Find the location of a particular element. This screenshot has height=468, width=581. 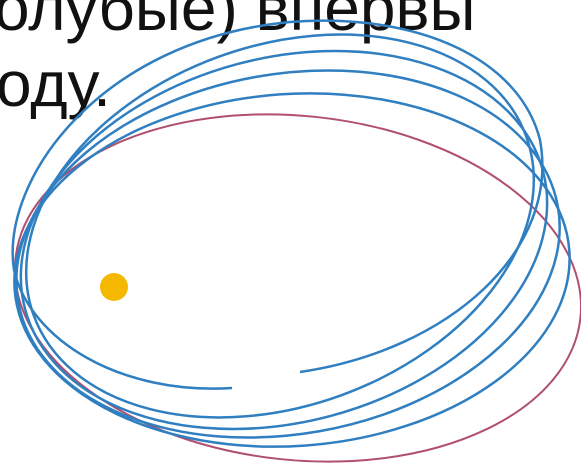

slide-text-line: оду. is located at coordinates (55, 84).